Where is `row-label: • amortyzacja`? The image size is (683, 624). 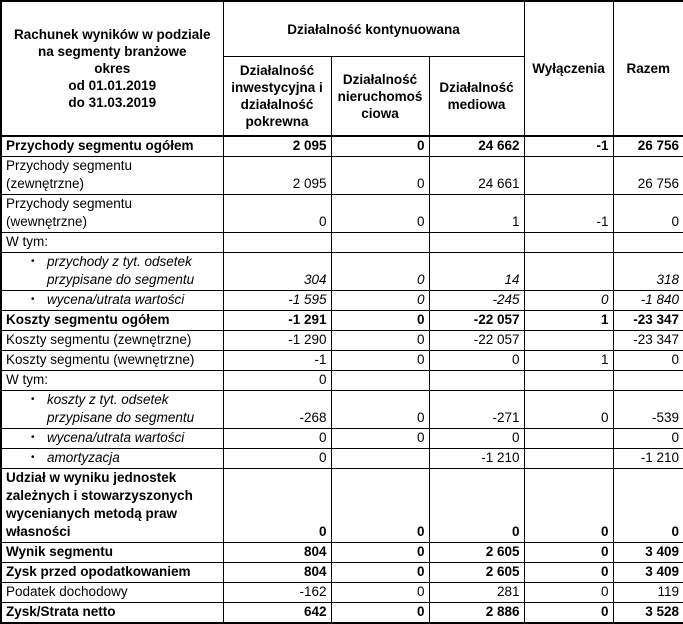
row-label: • amortyzacja is located at coordinates (112, 458).